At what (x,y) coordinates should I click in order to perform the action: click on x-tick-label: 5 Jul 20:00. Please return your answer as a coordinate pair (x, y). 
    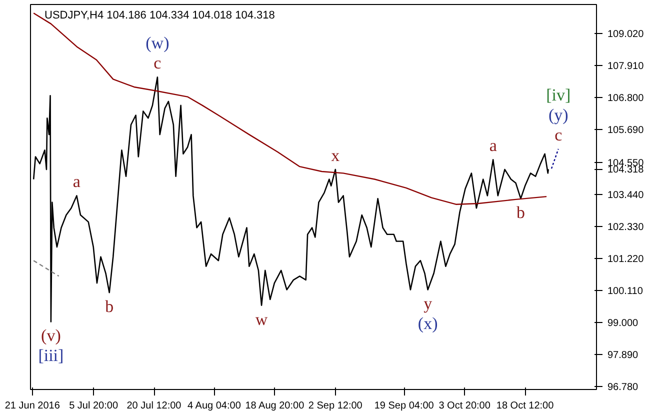
    Looking at the image, I should click on (93, 406).